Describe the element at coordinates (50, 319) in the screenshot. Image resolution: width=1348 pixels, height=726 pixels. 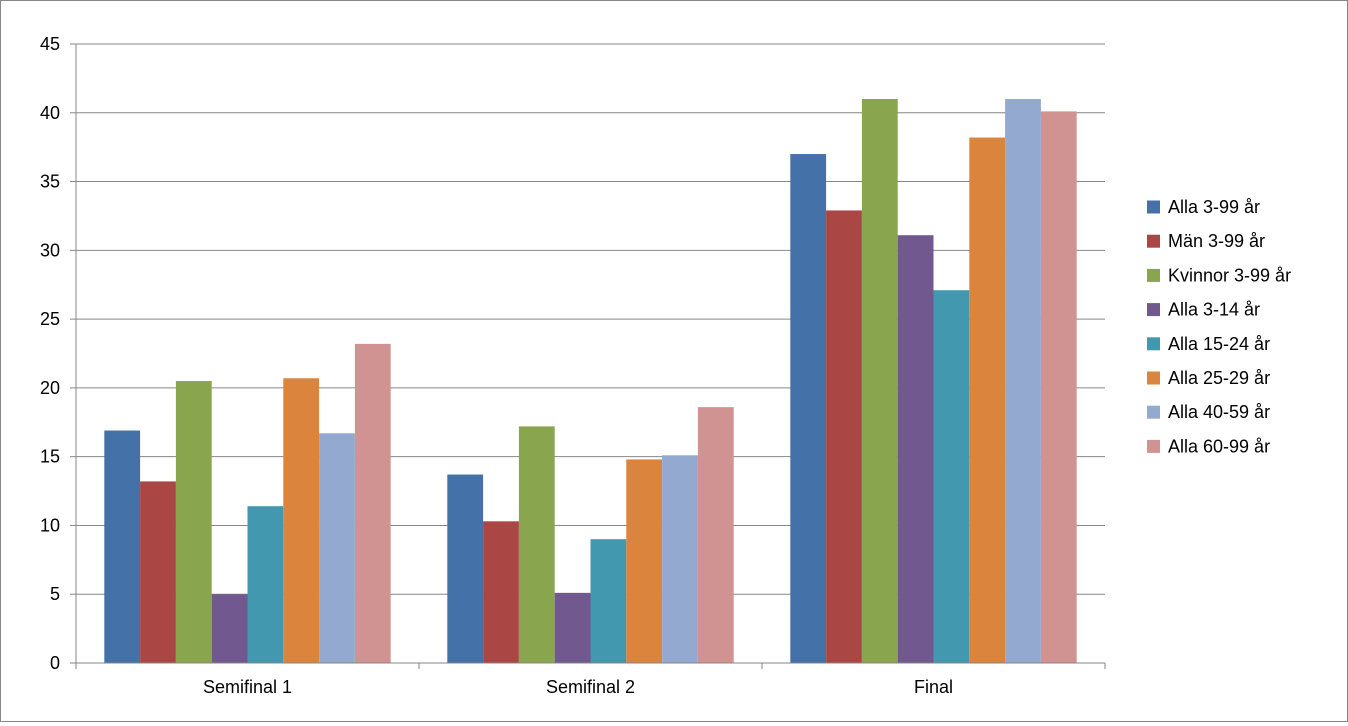
I see `y-tick-label: 25` at that location.